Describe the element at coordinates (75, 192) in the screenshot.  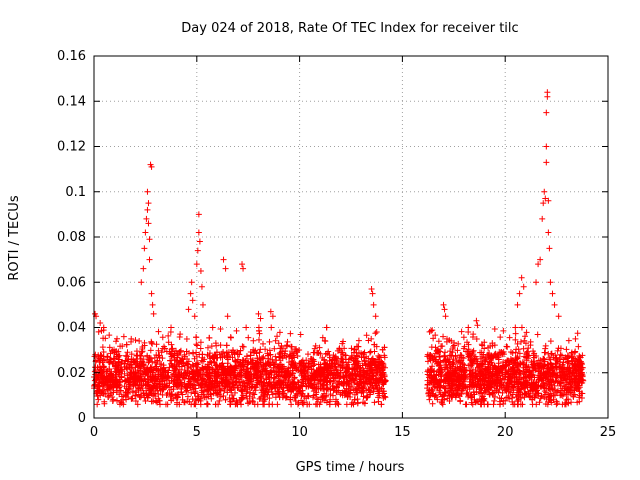
I see `y-tick-label: 0.1` at that location.